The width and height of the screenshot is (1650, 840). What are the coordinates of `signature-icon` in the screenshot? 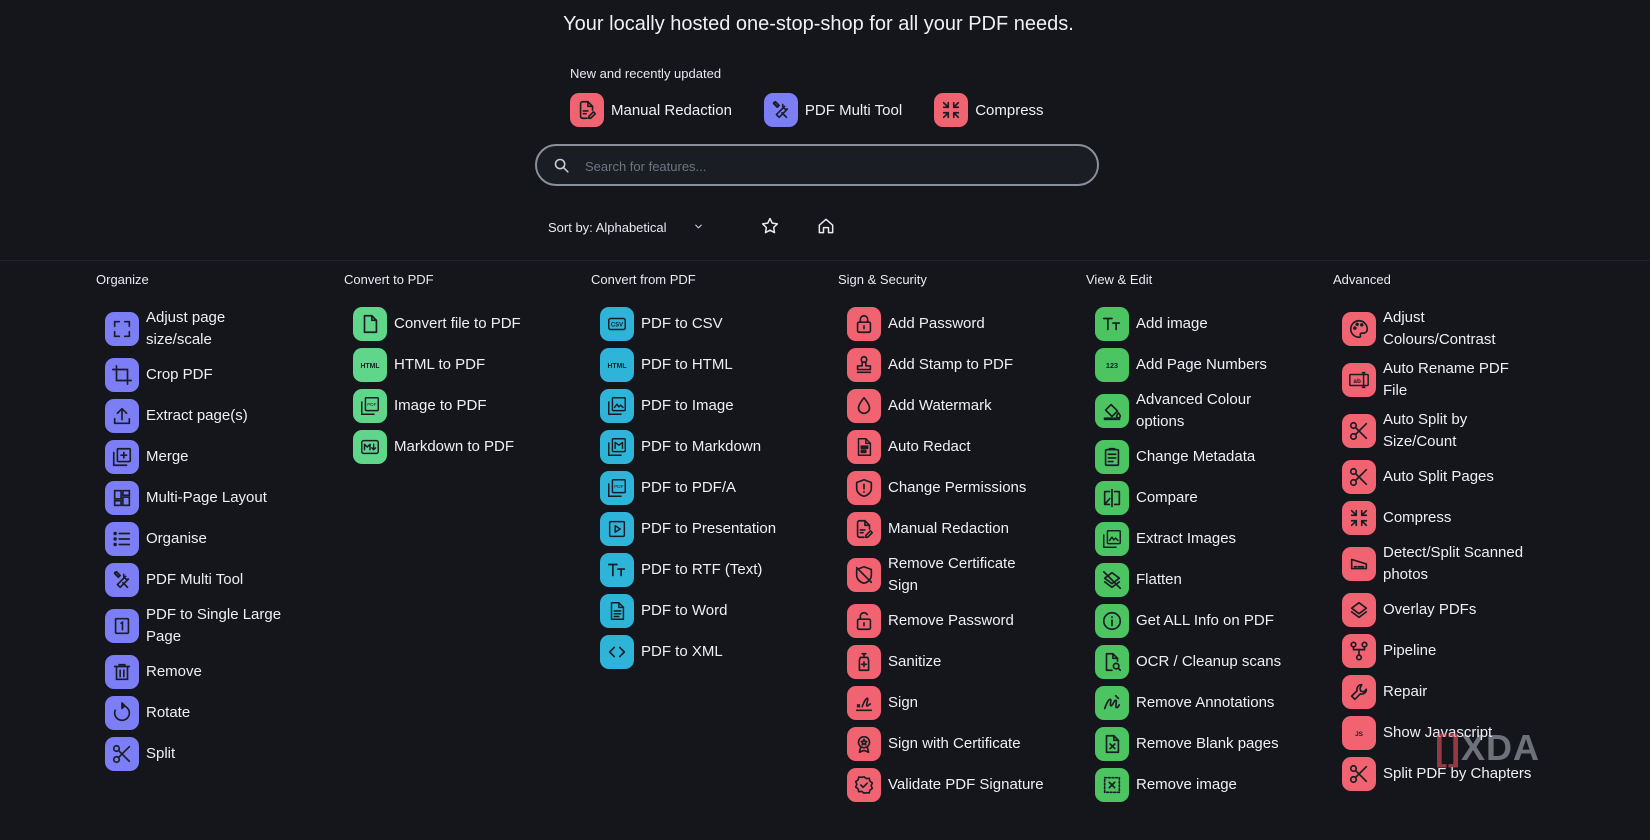 It's located at (864, 703).